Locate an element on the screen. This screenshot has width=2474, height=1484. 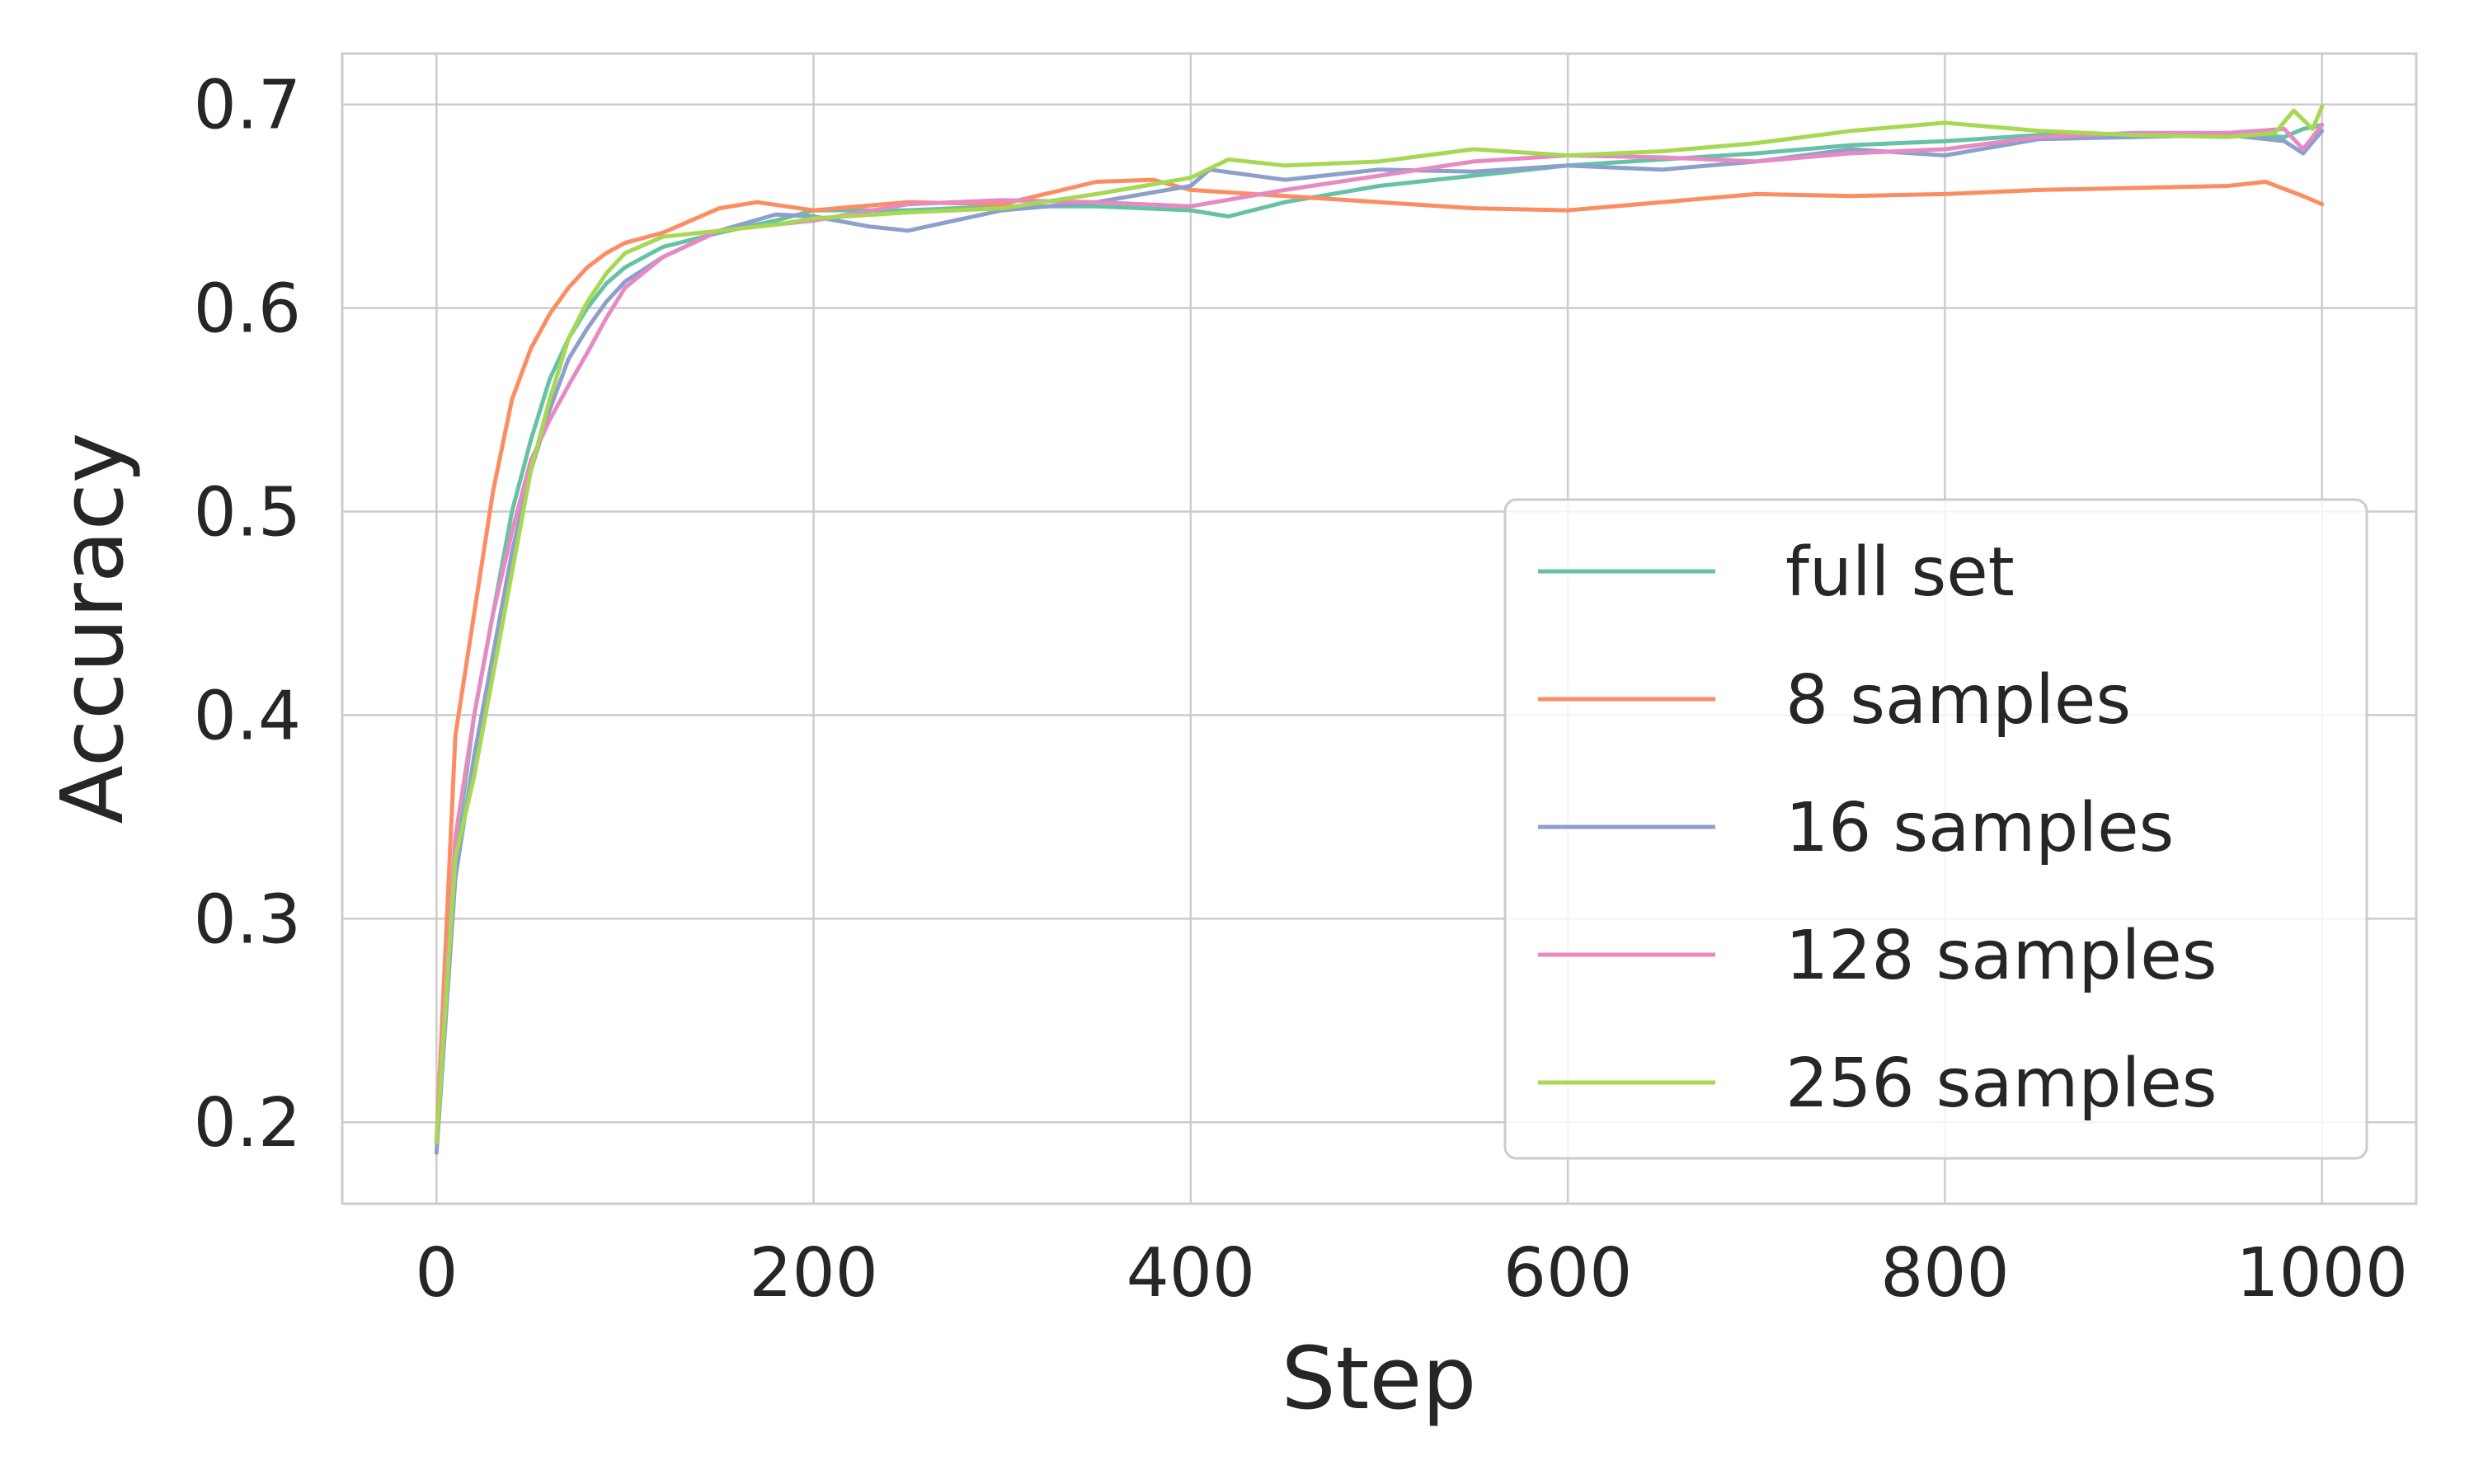
x-tick-label: 200 is located at coordinates (813, 1273).